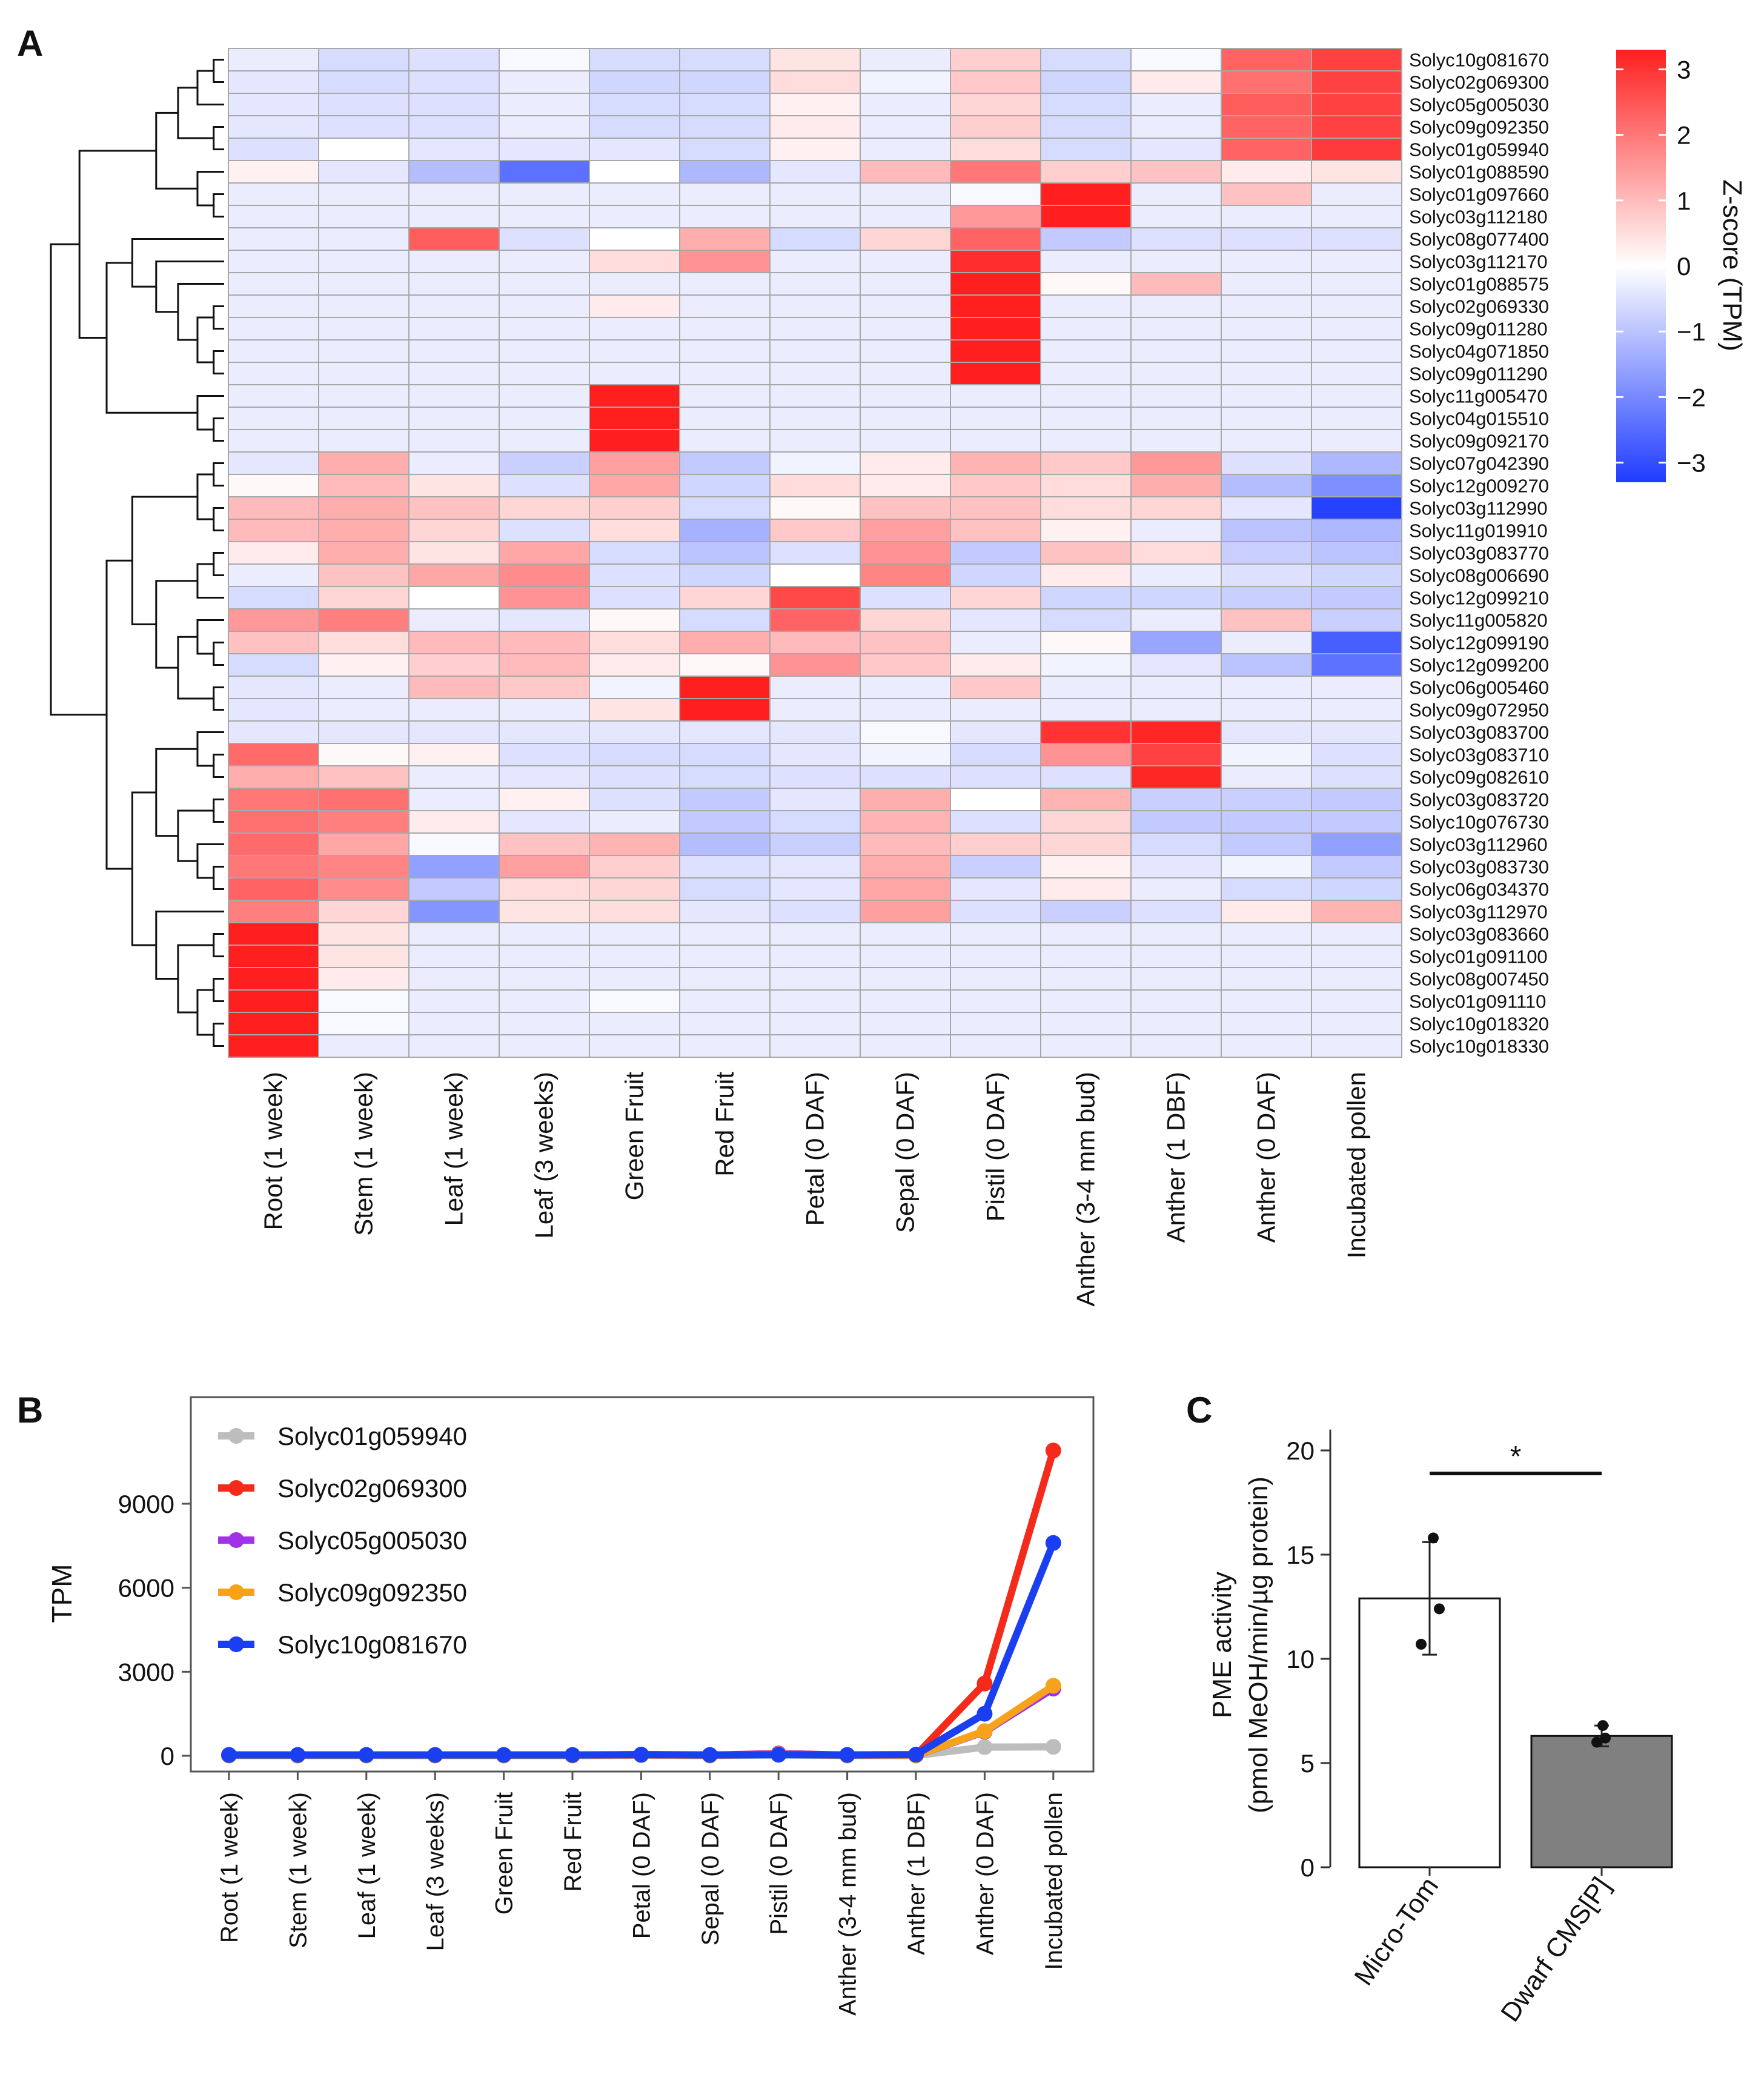  What do you see at coordinates (1684, 266) in the screenshot?
I see `colorscale-tick-label: 0` at bounding box center [1684, 266].